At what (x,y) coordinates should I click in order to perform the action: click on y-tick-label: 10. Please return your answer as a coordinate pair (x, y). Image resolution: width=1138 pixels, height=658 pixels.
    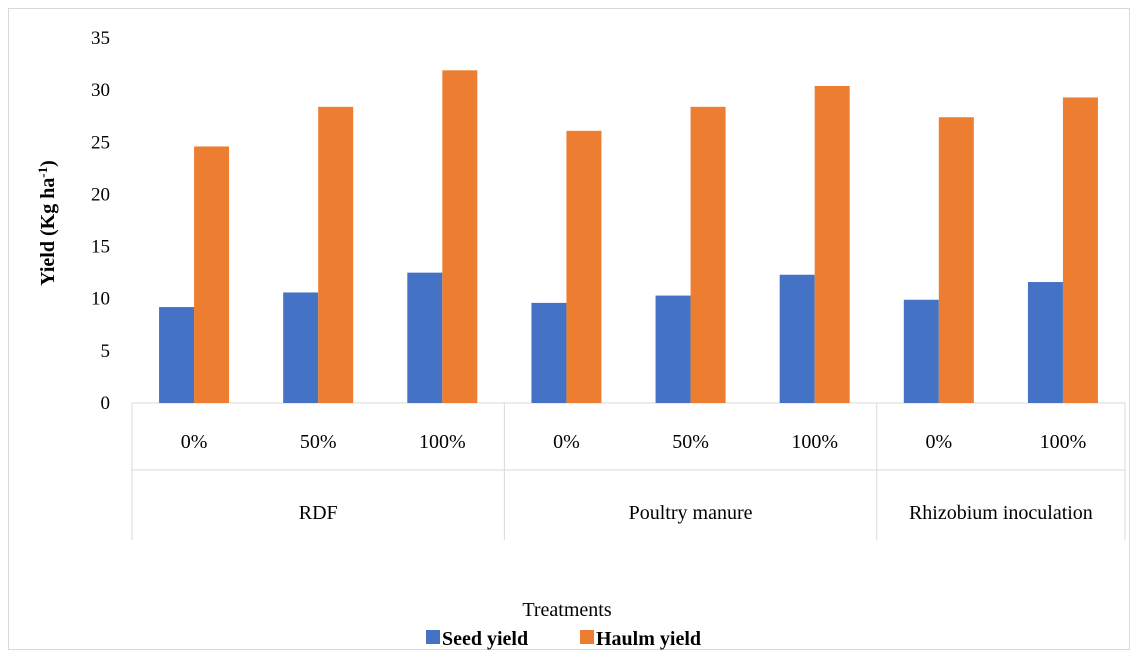
    Looking at the image, I should click on (100, 299).